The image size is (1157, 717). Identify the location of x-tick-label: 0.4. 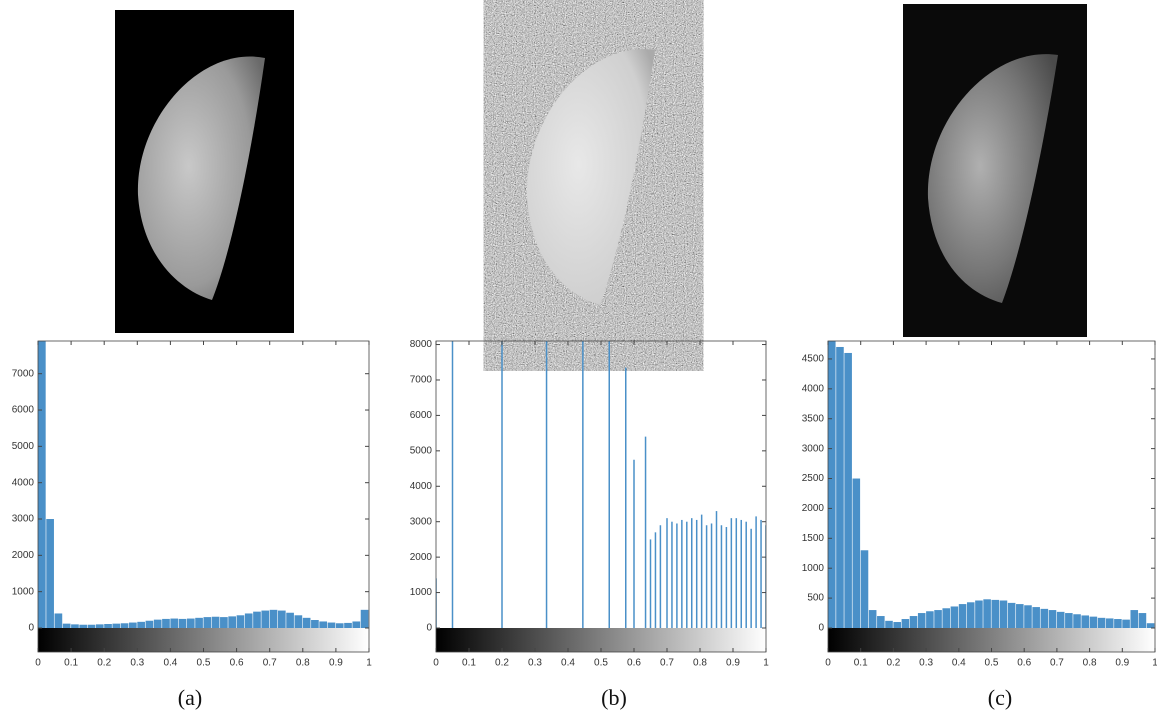
(959, 663).